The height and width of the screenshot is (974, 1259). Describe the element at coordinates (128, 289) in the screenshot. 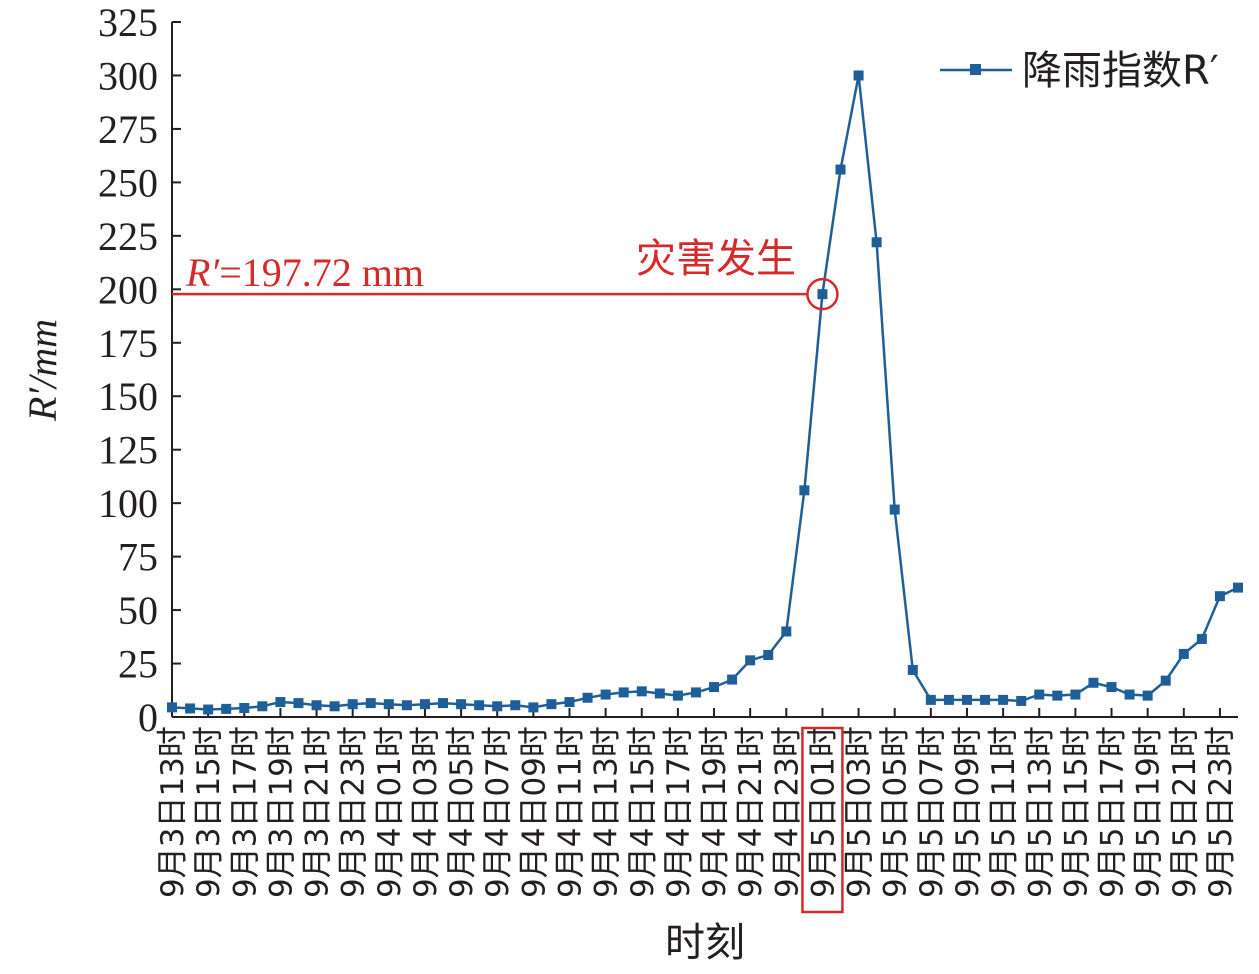

I see `y-tick-label: 200` at that location.